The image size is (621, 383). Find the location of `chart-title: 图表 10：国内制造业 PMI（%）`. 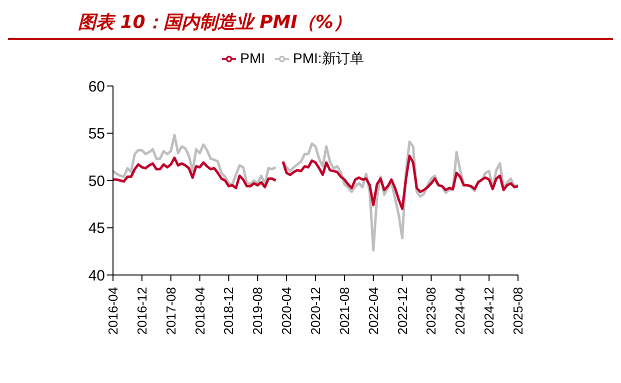

chart-title: 图表 10：国内制造业 PMI（%） is located at coordinates (310, 24).